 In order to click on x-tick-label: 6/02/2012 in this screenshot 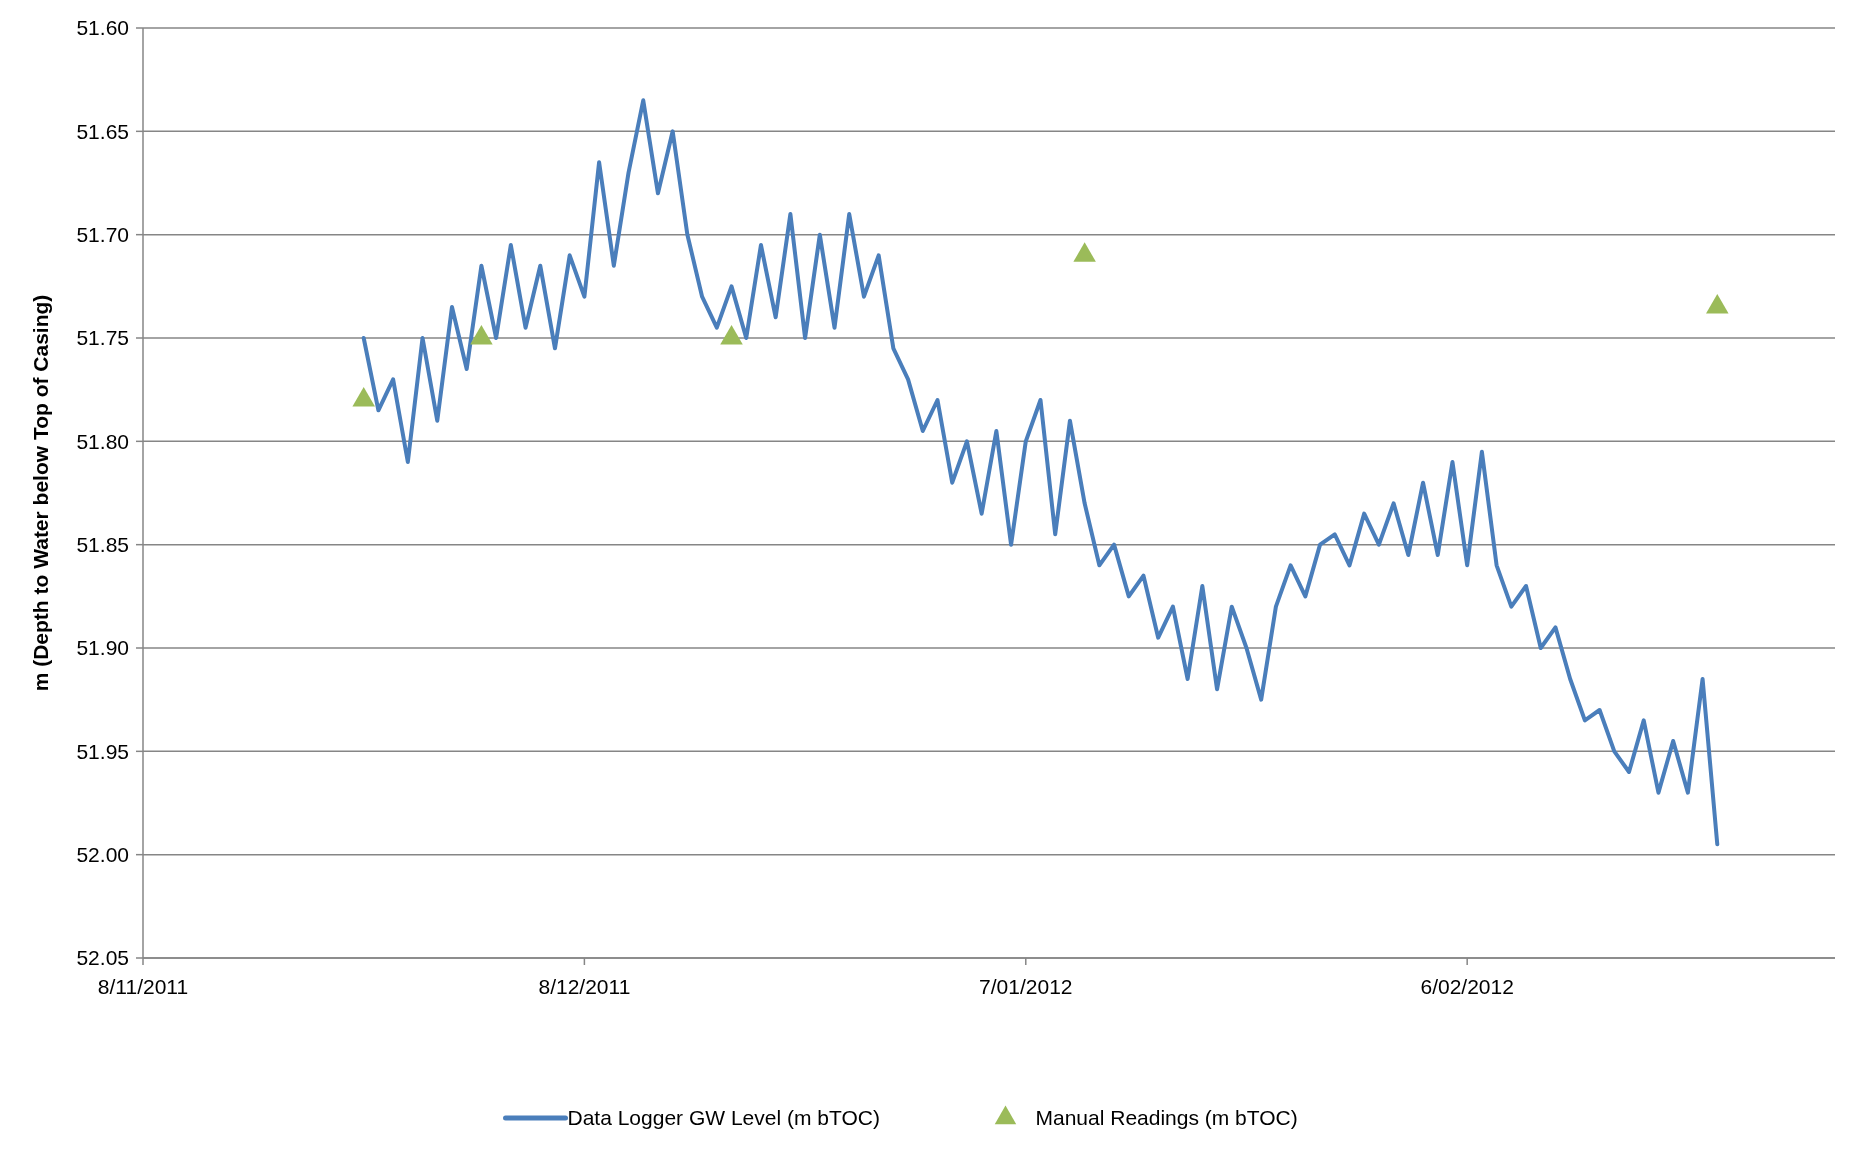, I will do `click(1467, 986)`.